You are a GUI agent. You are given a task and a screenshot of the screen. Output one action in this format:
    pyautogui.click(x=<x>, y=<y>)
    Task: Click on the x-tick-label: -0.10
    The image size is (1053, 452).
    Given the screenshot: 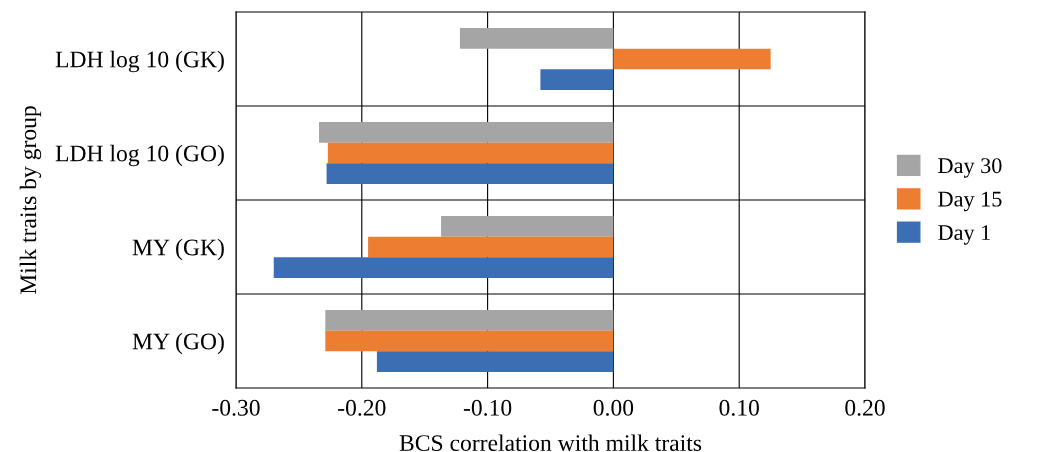 What is the action you would take?
    pyautogui.click(x=487, y=407)
    